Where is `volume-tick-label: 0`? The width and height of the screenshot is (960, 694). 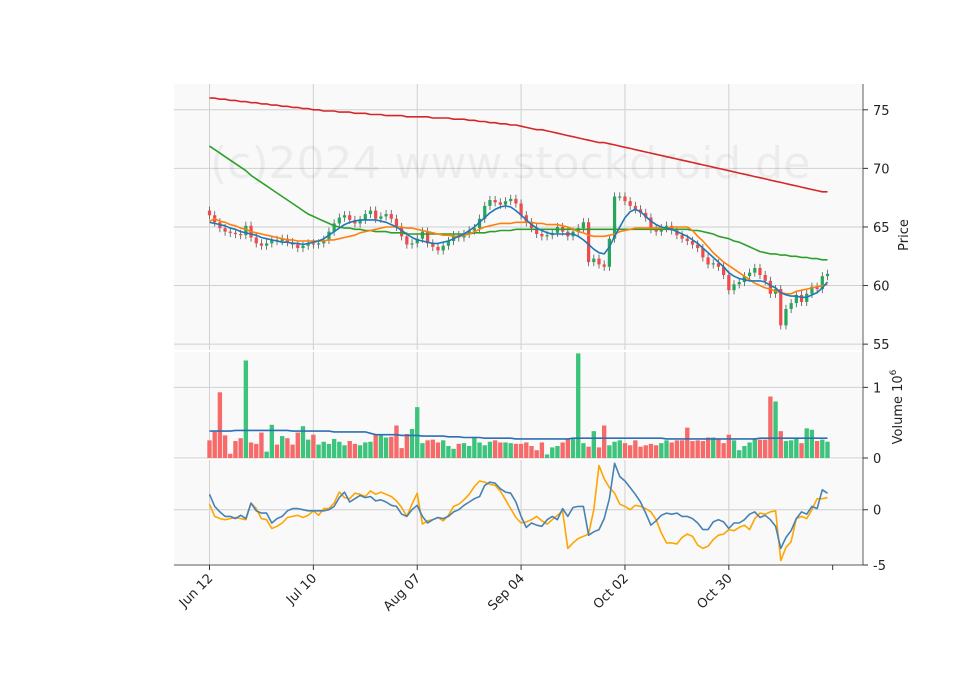 volume-tick-label: 0 is located at coordinates (877, 459).